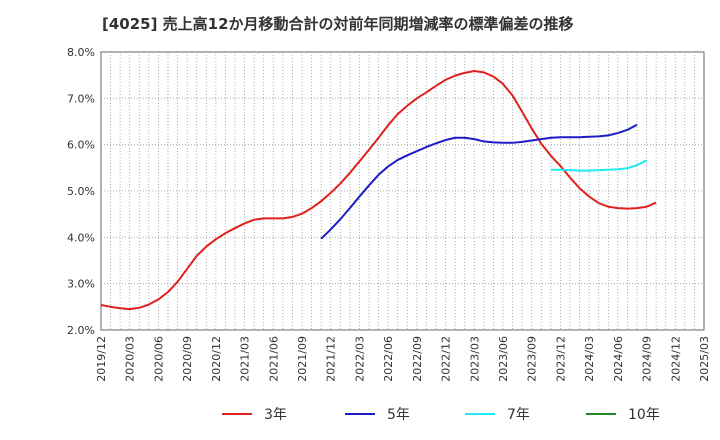 This screenshot has width=720, height=440. Describe the element at coordinates (675, 359) in the screenshot. I see `x-tick-label: 2024/12` at that location.